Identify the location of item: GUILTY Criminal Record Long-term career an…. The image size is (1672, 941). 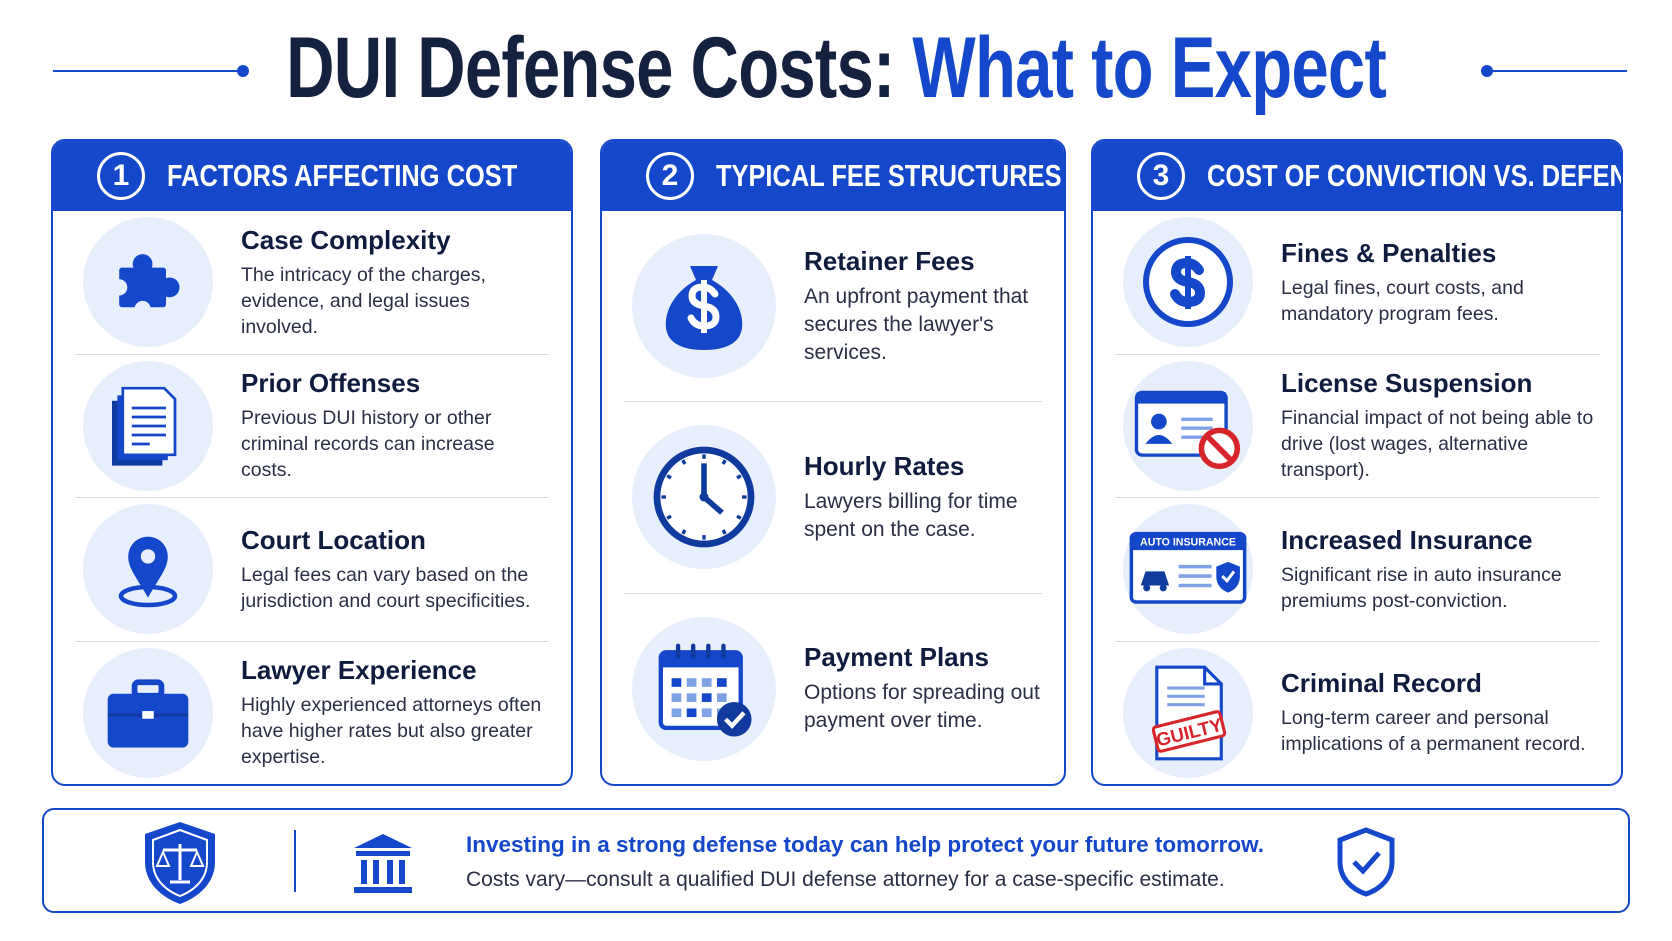
(1357, 713).